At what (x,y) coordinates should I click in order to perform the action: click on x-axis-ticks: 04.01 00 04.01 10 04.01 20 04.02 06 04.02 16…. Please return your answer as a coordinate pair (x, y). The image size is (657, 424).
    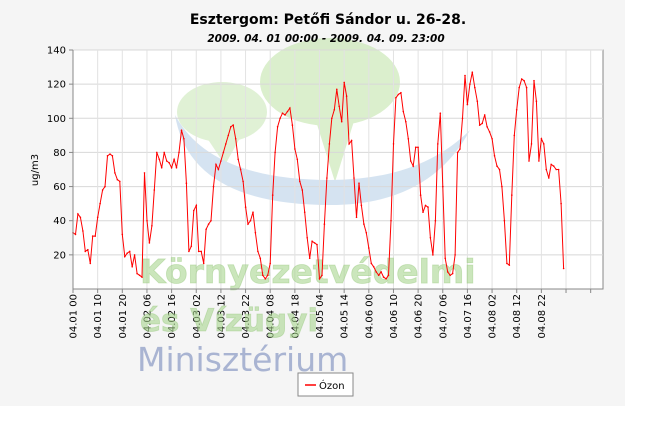
    Looking at the image, I should click on (330, 314).